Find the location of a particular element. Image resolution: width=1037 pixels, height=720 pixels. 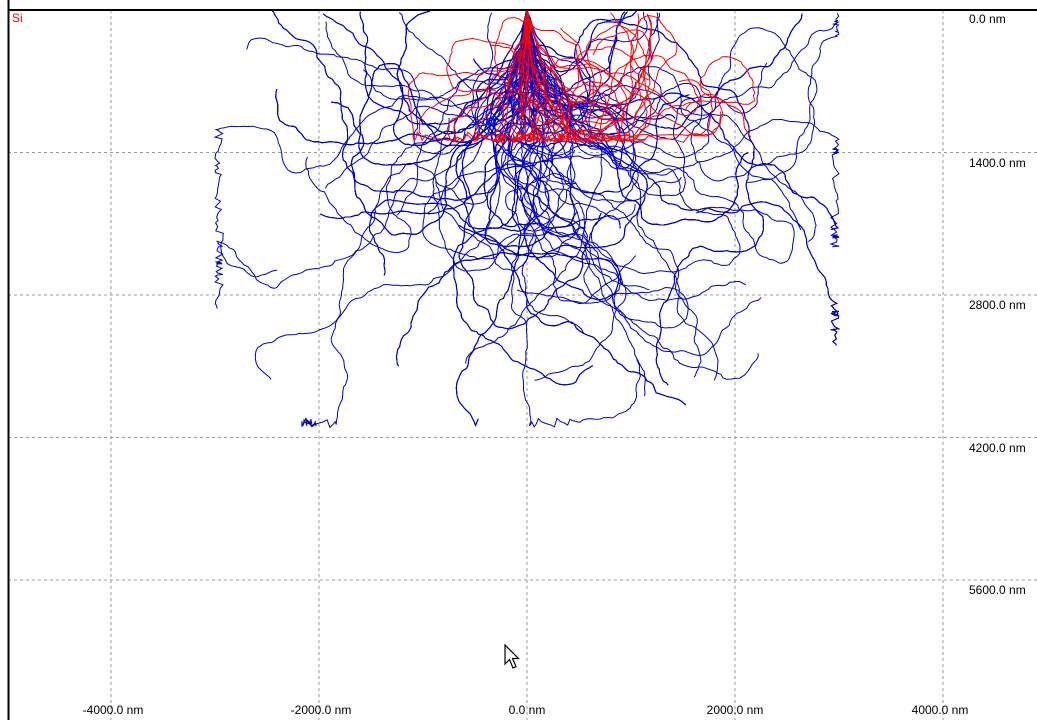

backscattered-trajectories-series is located at coordinates (581, 76).